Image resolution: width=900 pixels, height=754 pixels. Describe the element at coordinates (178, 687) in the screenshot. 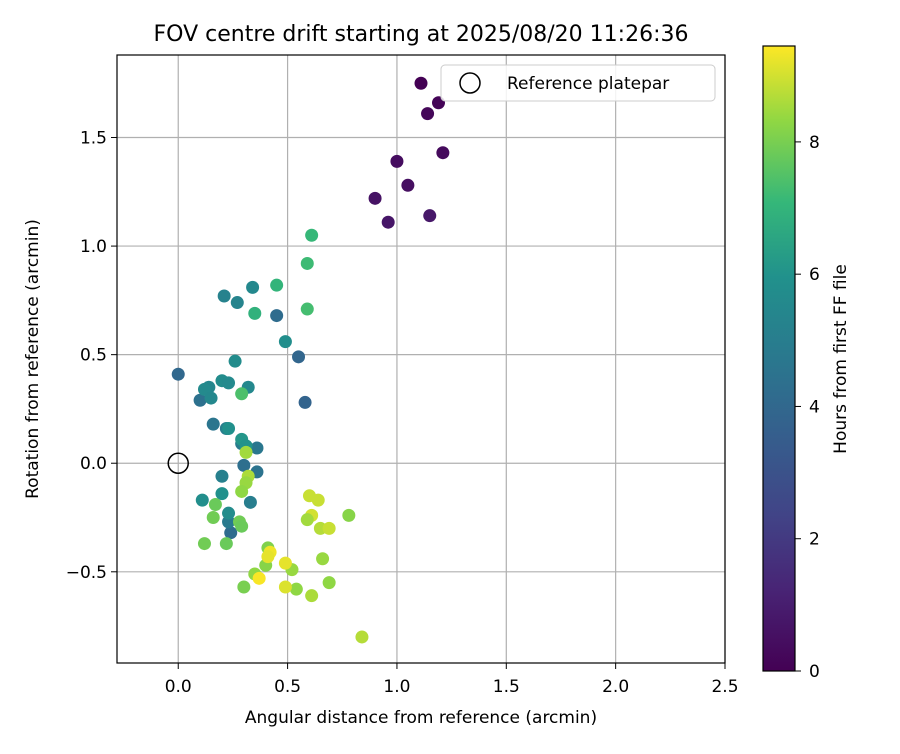

I see `x-tick-label: 0.0` at that location.